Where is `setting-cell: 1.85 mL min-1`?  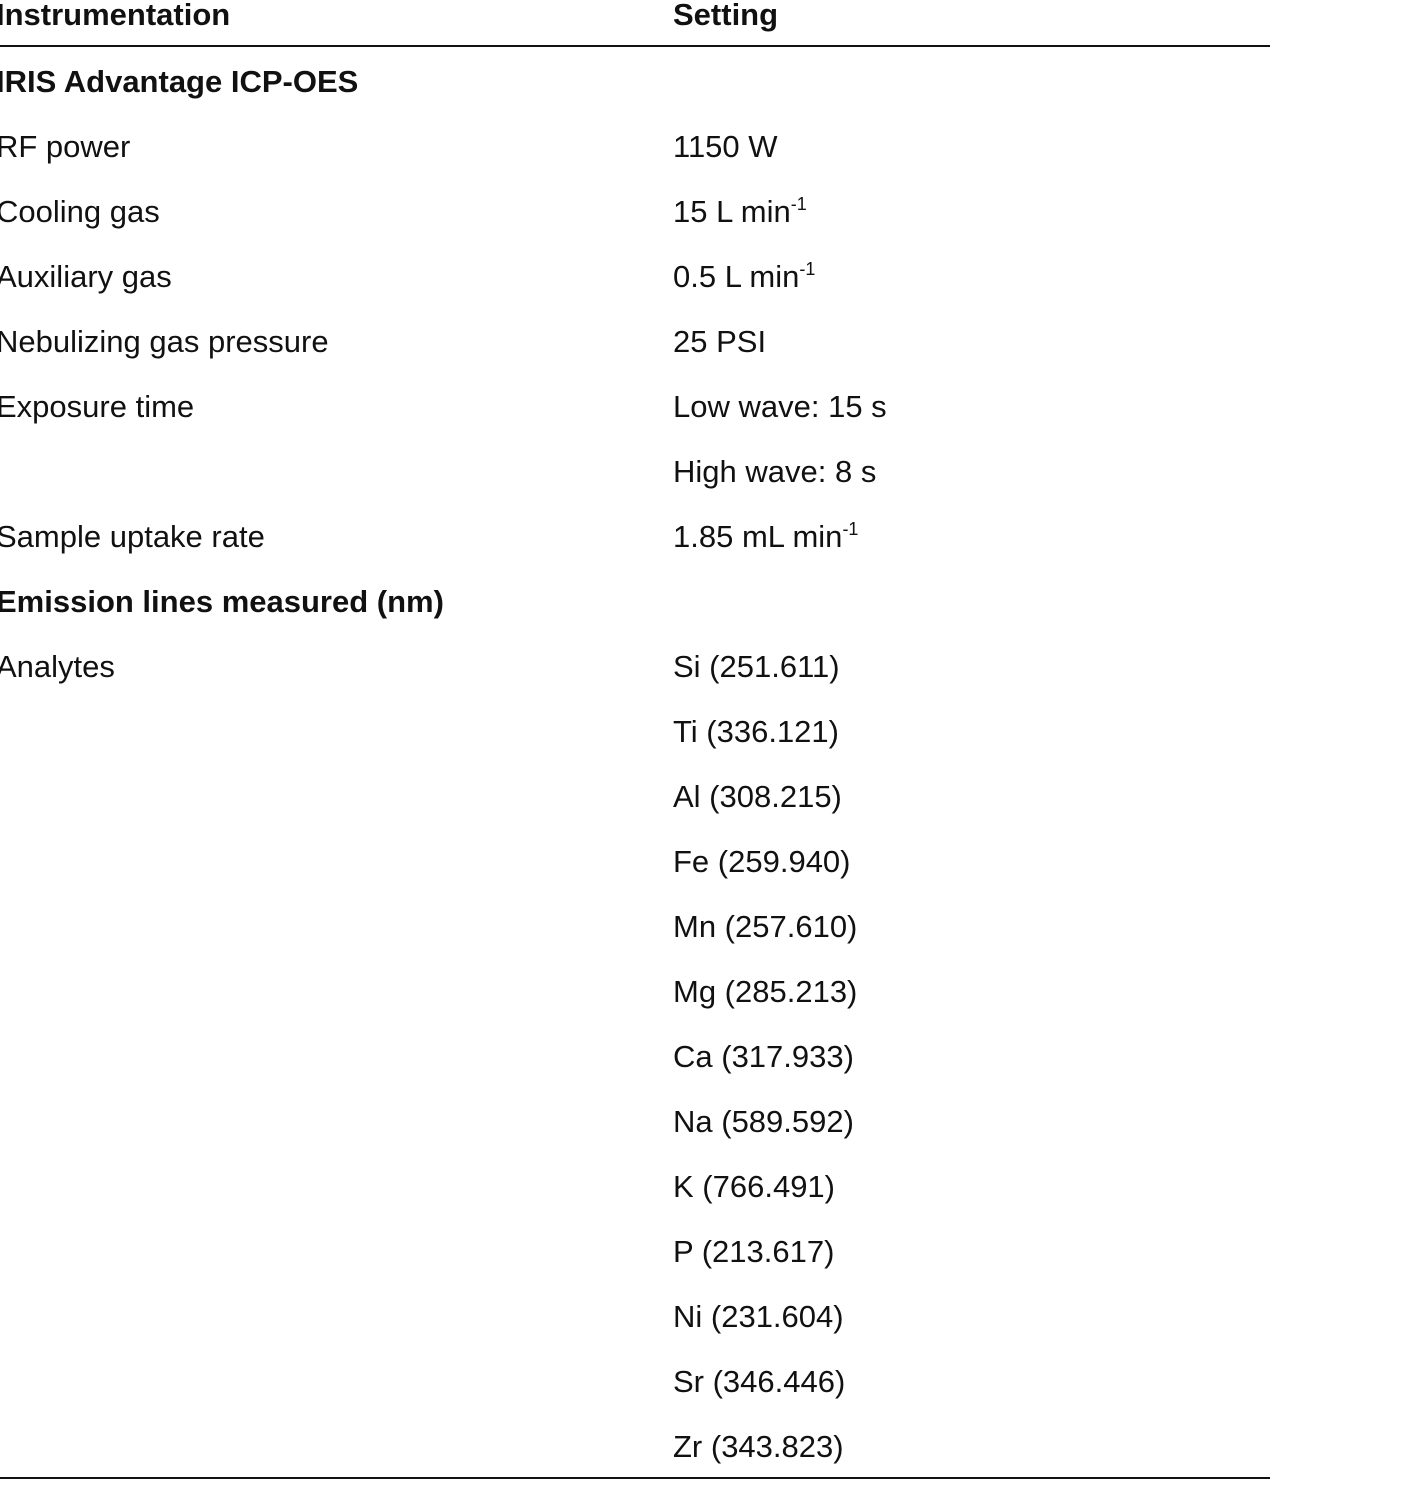
setting-cell: 1.85 mL min-1 is located at coordinates (765, 537).